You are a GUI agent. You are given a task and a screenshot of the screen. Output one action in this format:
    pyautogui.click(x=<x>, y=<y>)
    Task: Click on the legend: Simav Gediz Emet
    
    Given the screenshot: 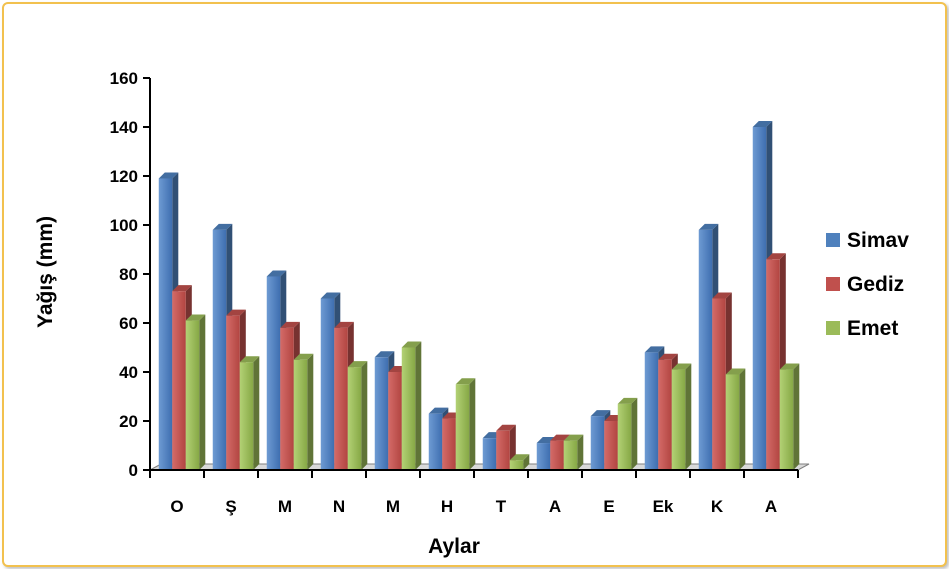 What is the action you would take?
    pyautogui.click(x=867, y=284)
    